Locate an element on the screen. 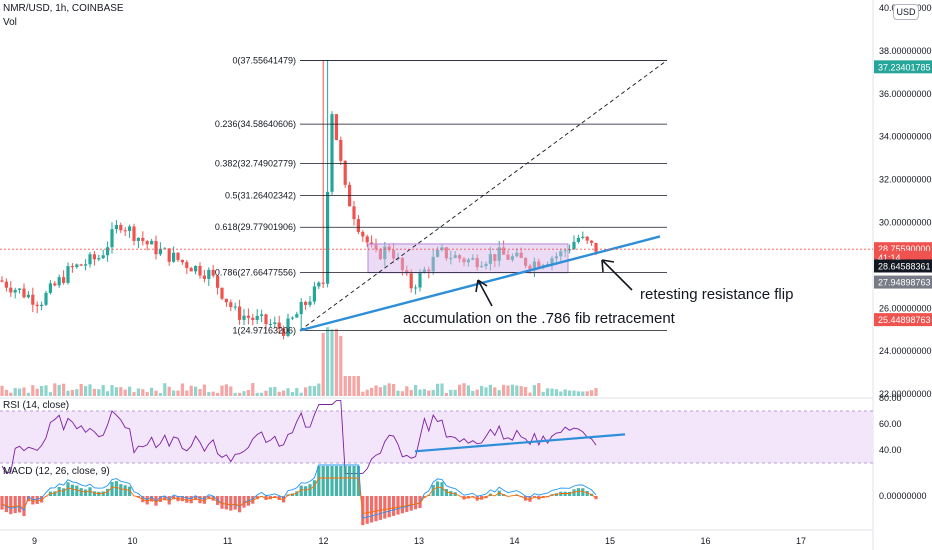 This screenshot has width=932, height=550. volume-label: Vol is located at coordinates (10, 22).